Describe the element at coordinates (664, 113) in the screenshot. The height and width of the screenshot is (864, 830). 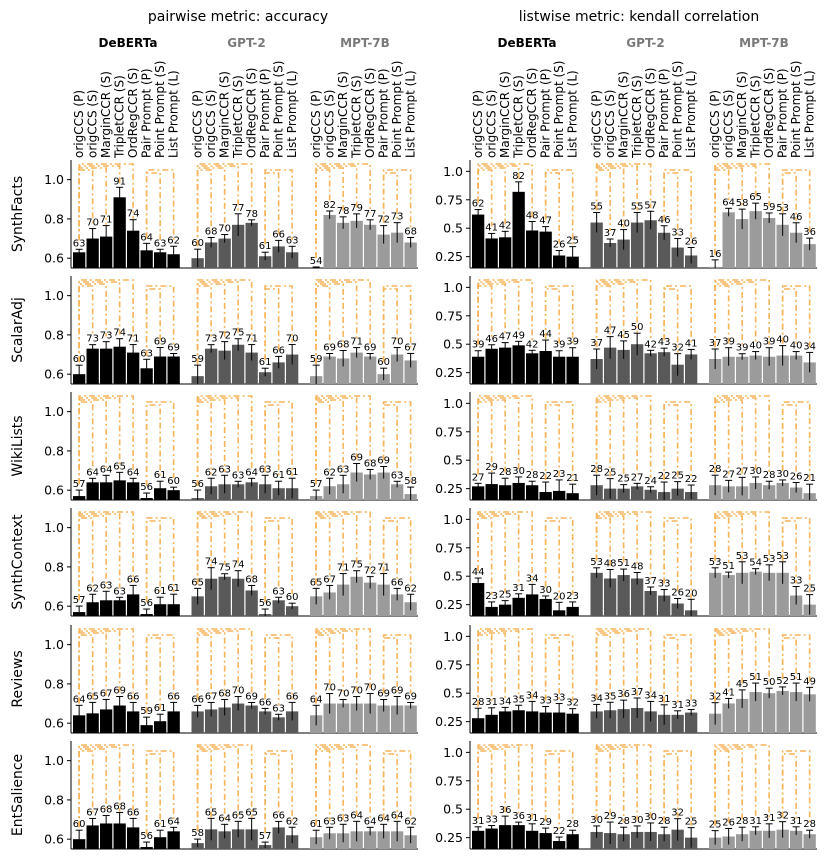
I see `method-label: Pair Prompt (P)` at that location.